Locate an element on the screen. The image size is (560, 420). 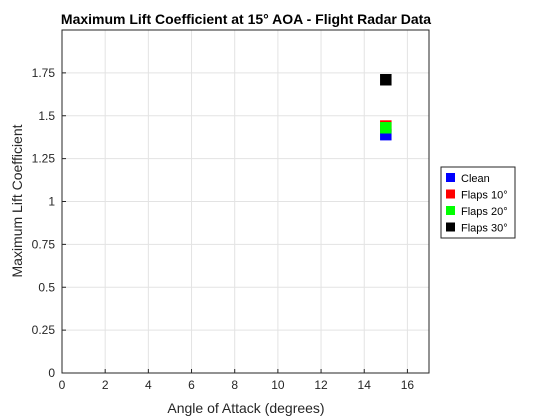
legend-items: Clean Flaps 10° Flaps 20° Flaps 30° is located at coordinates (477, 204).